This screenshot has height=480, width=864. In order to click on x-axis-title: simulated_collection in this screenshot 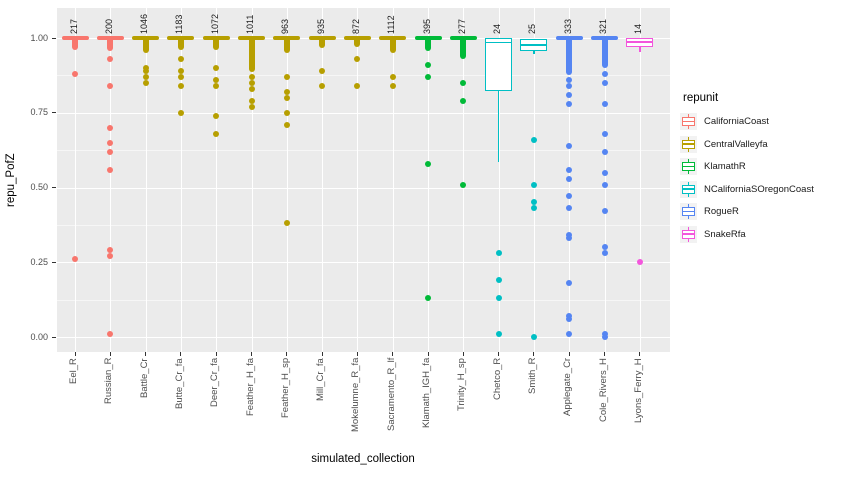, I will do `click(363, 459)`.